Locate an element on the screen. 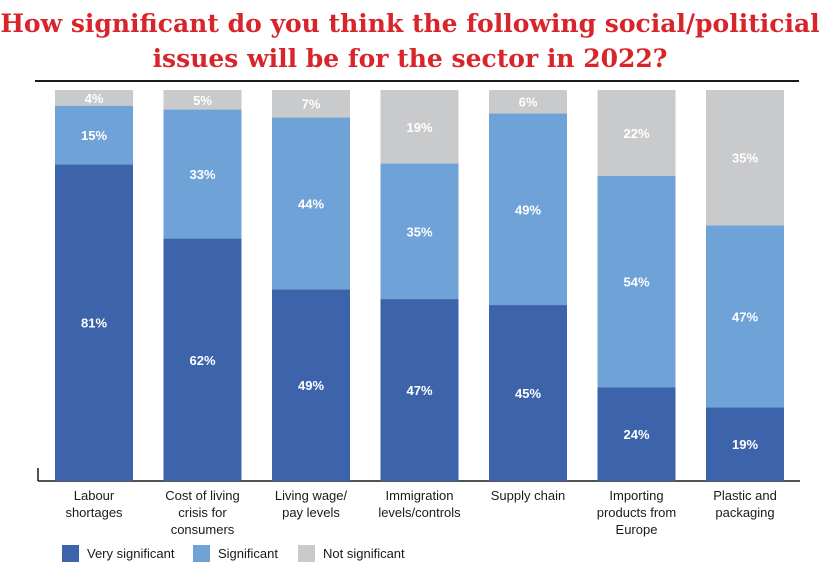 The image size is (820, 579). data-label-not-significant: 5% is located at coordinates (202, 100).